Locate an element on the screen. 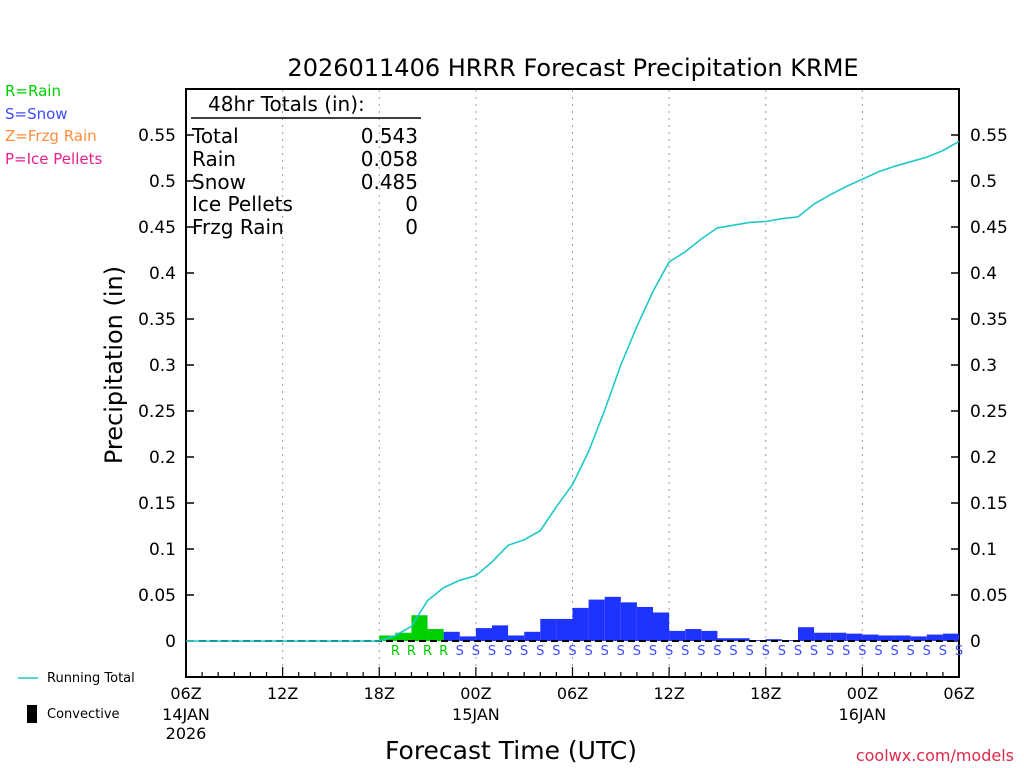 The image size is (1024, 768). totals-heading: 48hr Totals (in): is located at coordinates (286, 104).